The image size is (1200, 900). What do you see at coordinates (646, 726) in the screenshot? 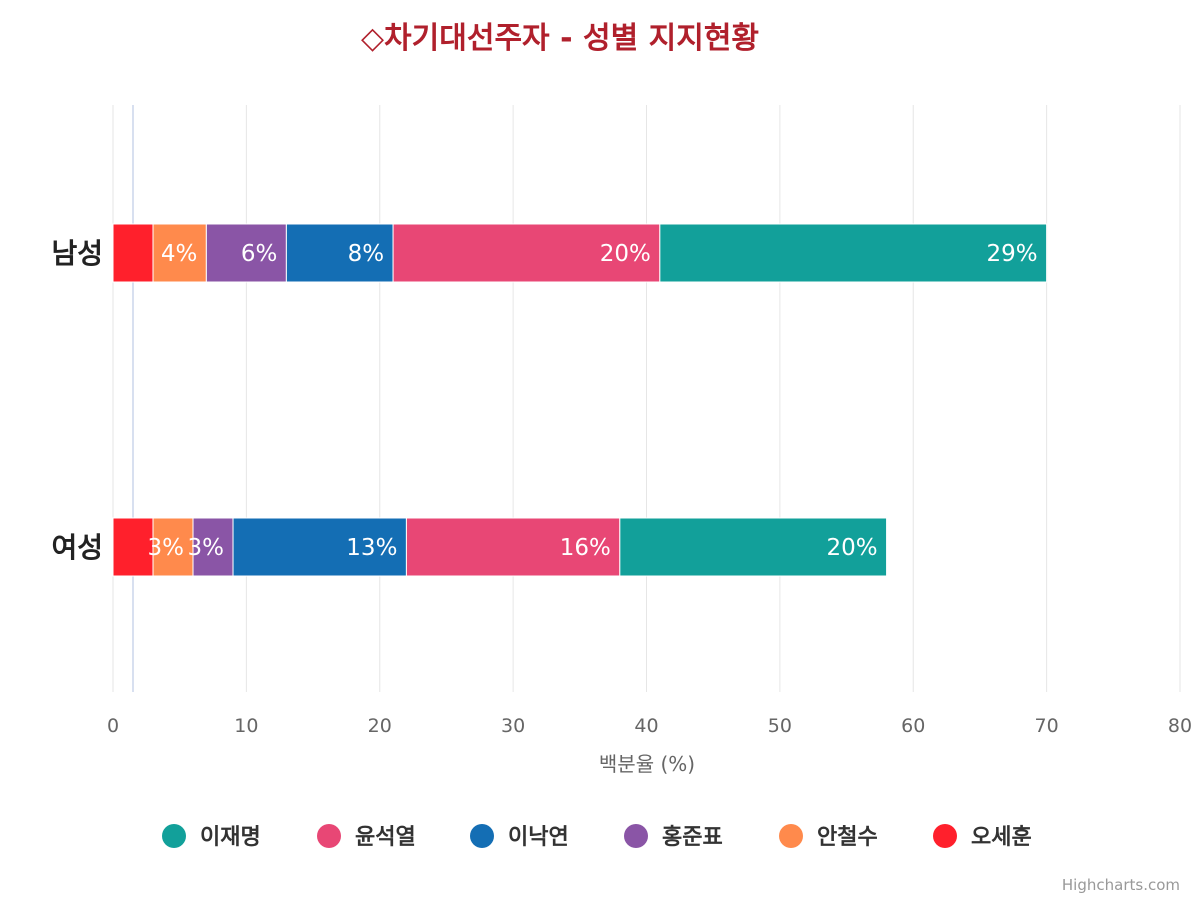
I see `x-tick-label: 40` at bounding box center [646, 726].